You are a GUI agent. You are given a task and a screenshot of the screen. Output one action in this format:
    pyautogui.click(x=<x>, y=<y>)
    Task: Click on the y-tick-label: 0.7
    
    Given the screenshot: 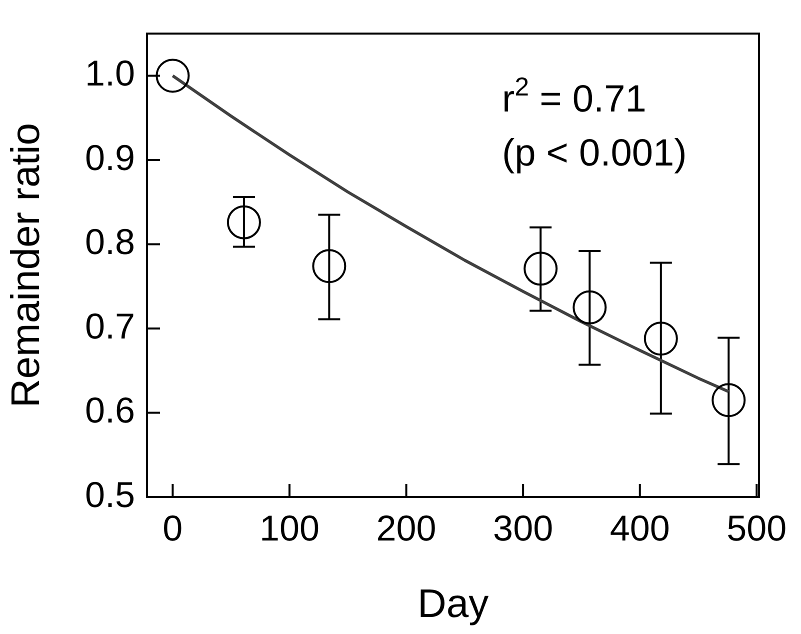 What is the action you would take?
    pyautogui.click(x=109, y=325)
    